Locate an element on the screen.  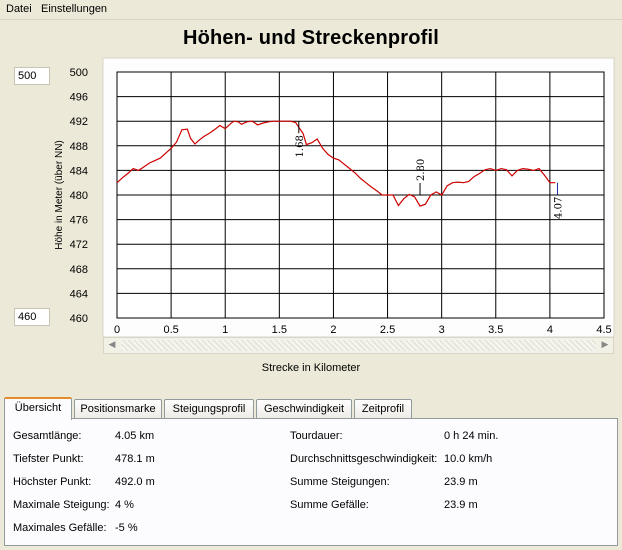
x-tick-label: 2.5 is located at coordinates (387, 330).